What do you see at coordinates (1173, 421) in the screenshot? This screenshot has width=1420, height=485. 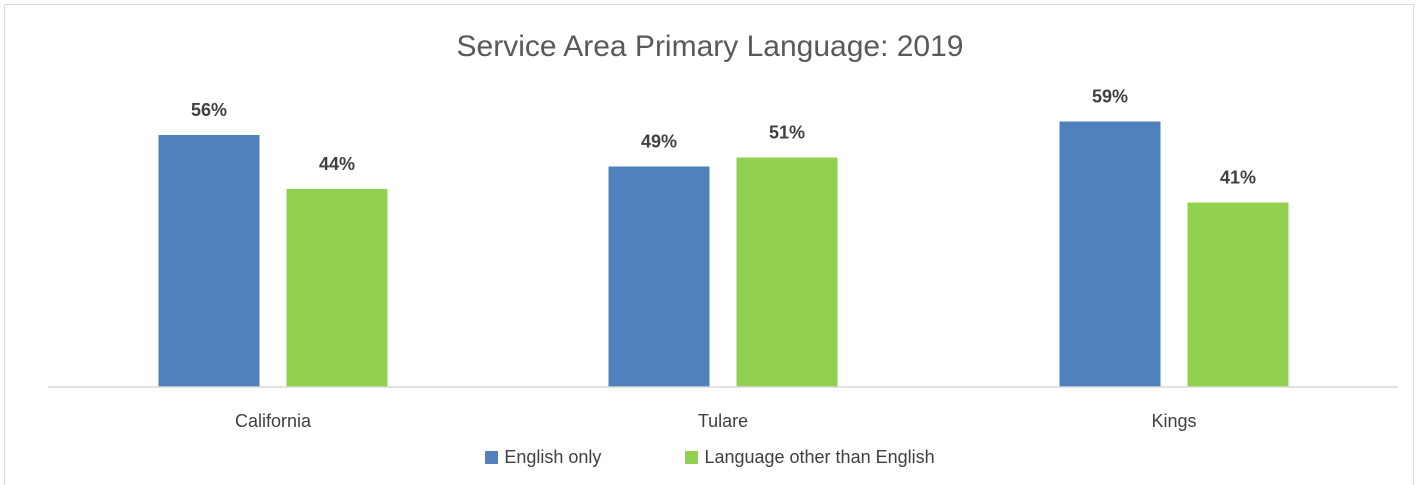 I see `category-label-kings: Kings` at bounding box center [1173, 421].